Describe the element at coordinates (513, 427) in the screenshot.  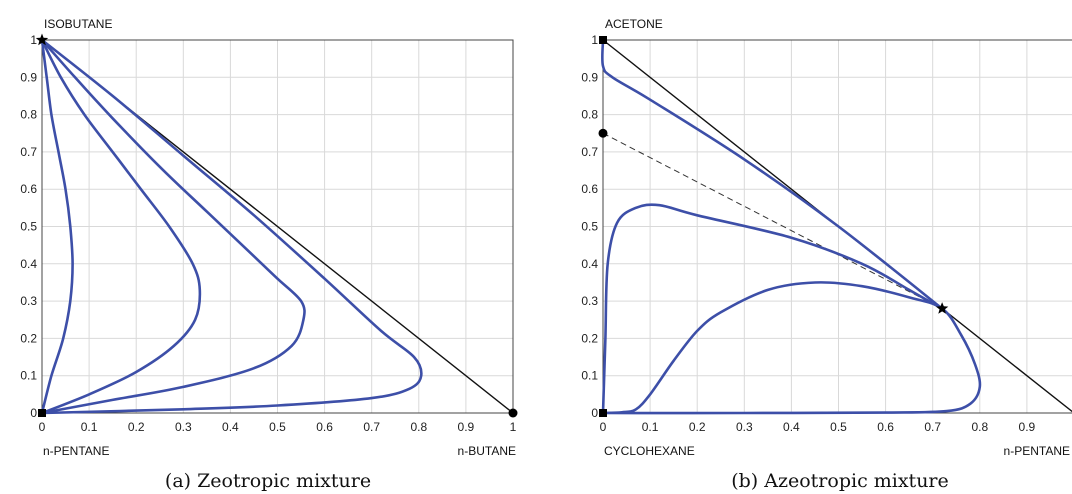
I see `x-tick-label: 1` at that location.